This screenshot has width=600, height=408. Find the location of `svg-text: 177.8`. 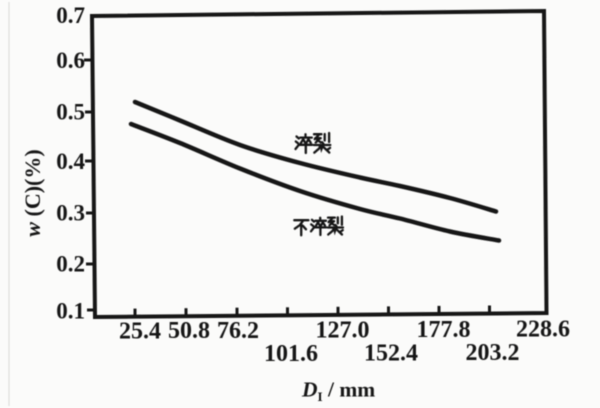

svg-text: 177.8 is located at coordinates (444, 330).